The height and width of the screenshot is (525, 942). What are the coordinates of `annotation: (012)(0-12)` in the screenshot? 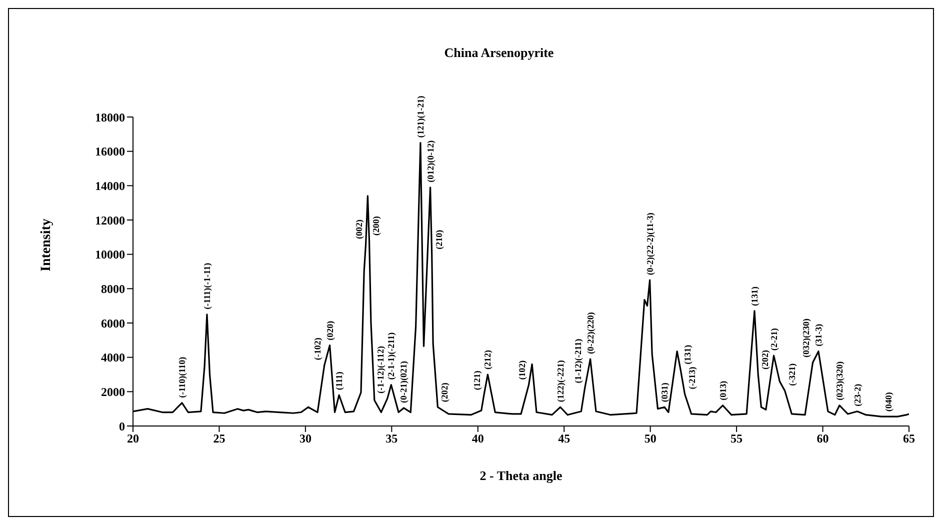 It's located at (430, 161).